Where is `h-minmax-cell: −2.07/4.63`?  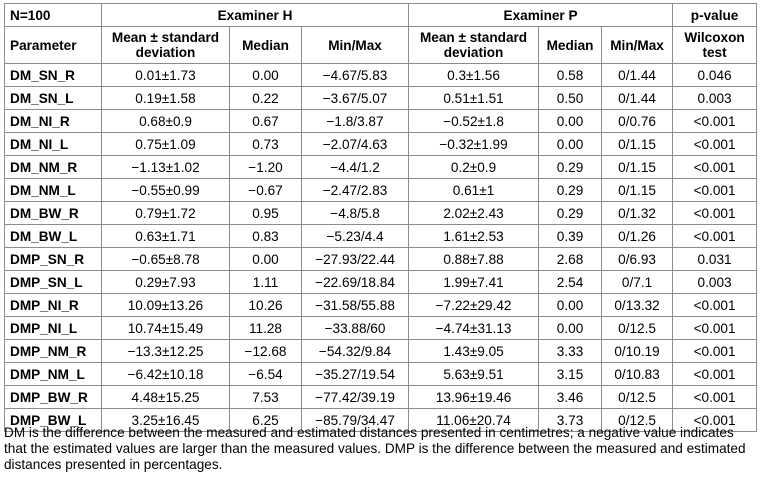 h-minmax-cell: −2.07/4.63 is located at coordinates (355, 144).